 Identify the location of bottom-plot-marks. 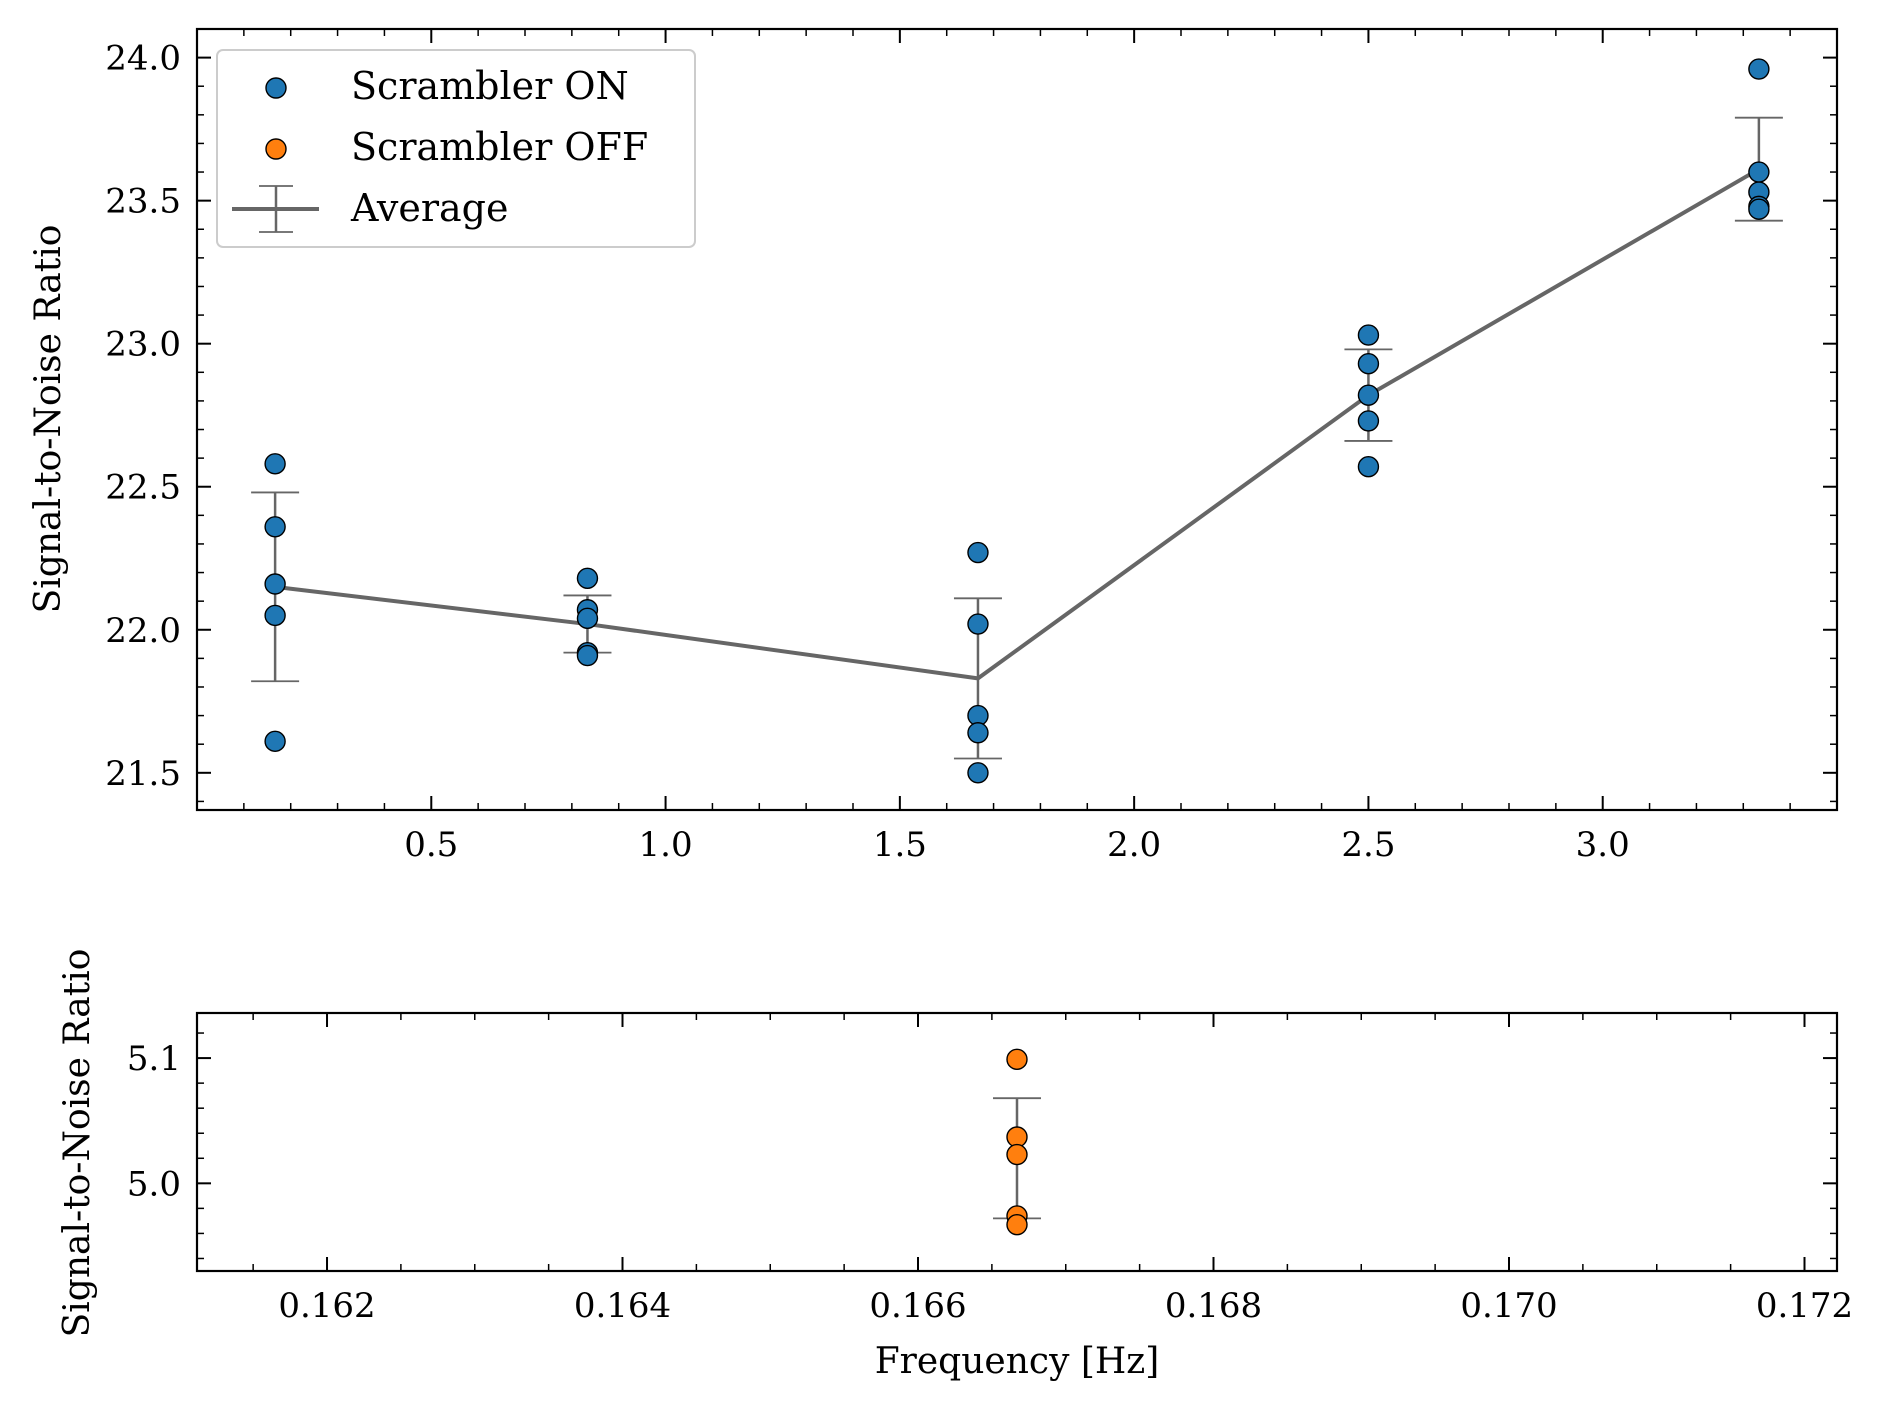
(1017, 1142).